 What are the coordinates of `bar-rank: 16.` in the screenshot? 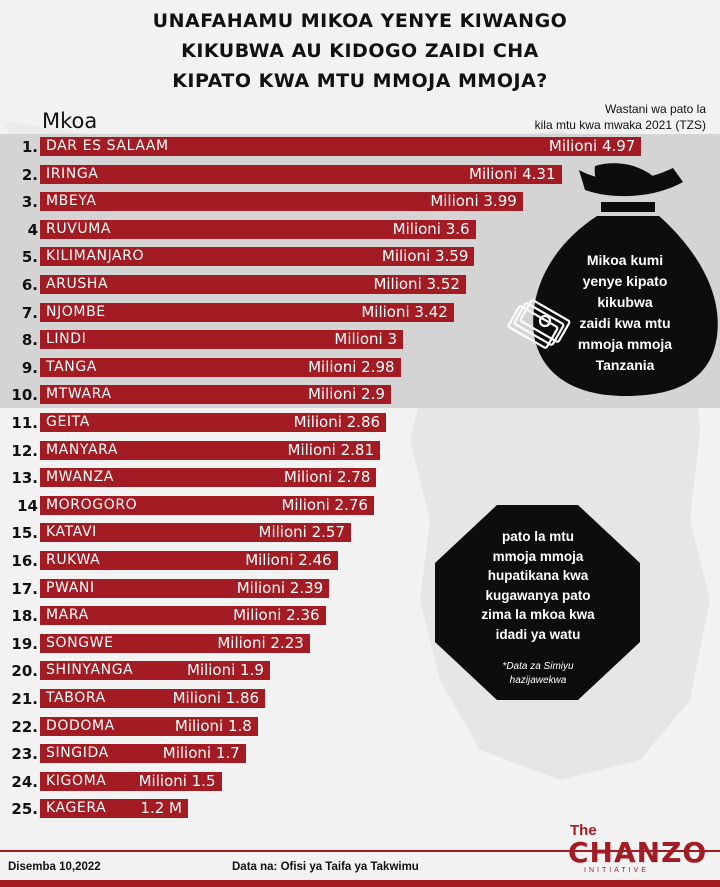 It's located at (24, 561).